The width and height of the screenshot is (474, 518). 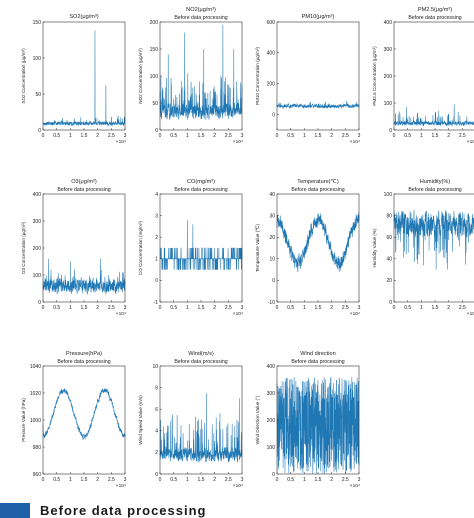 What do you see at coordinates (84, 182) in the screenshot?
I see `plot-title: O3(μg/m³)` at bounding box center [84, 182].